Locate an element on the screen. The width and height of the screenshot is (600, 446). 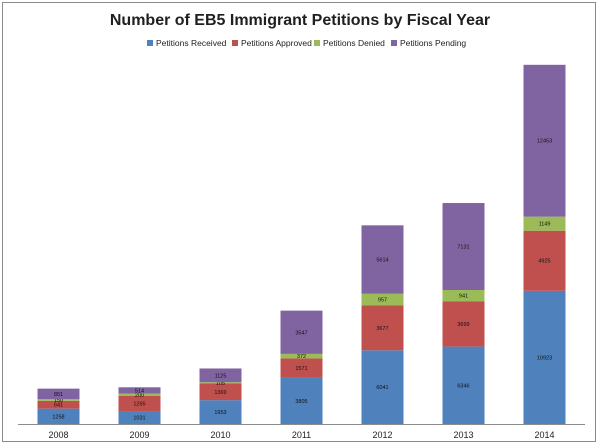
data-label-2010-series-1: 1369 is located at coordinates (220, 393).